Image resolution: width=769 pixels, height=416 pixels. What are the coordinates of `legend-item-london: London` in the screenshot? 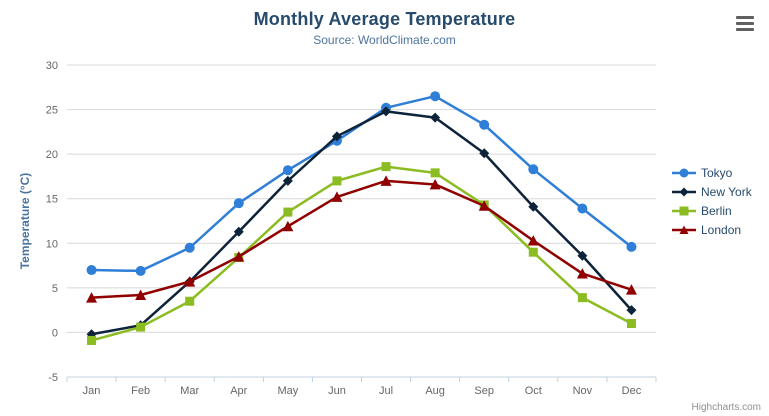 It's located at (712, 230).